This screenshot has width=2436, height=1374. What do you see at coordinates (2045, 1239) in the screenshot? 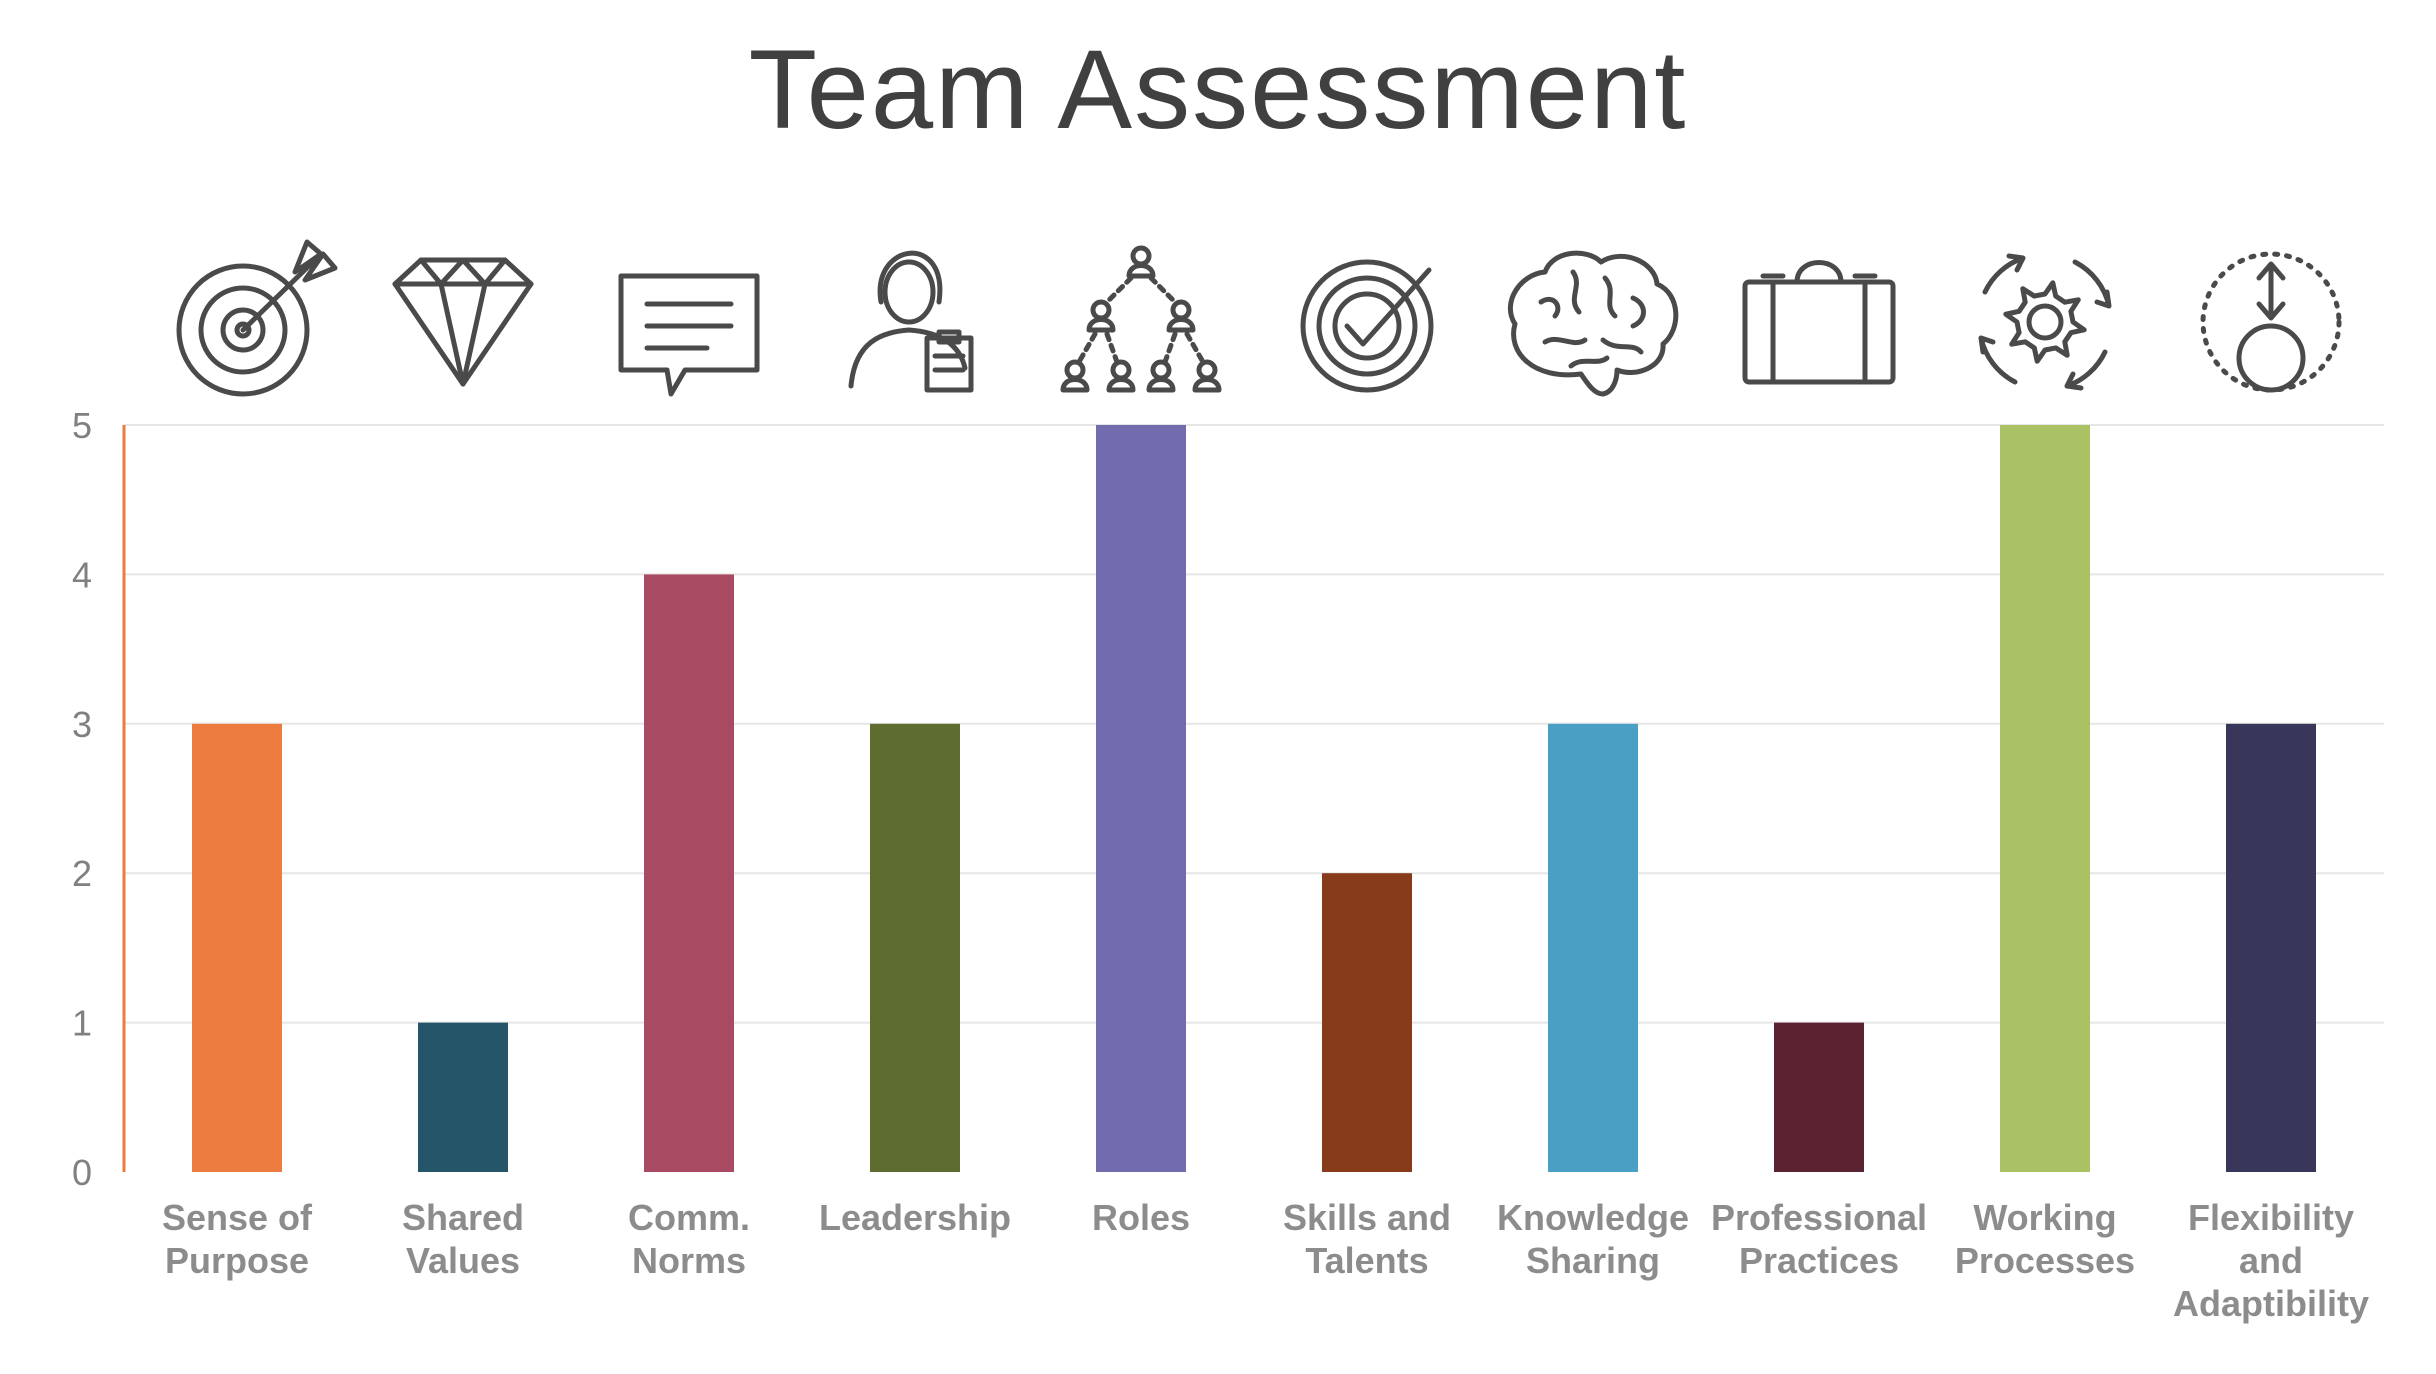
I see `x-tick-label: Working Processes` at bounding box center [2045, 1239].